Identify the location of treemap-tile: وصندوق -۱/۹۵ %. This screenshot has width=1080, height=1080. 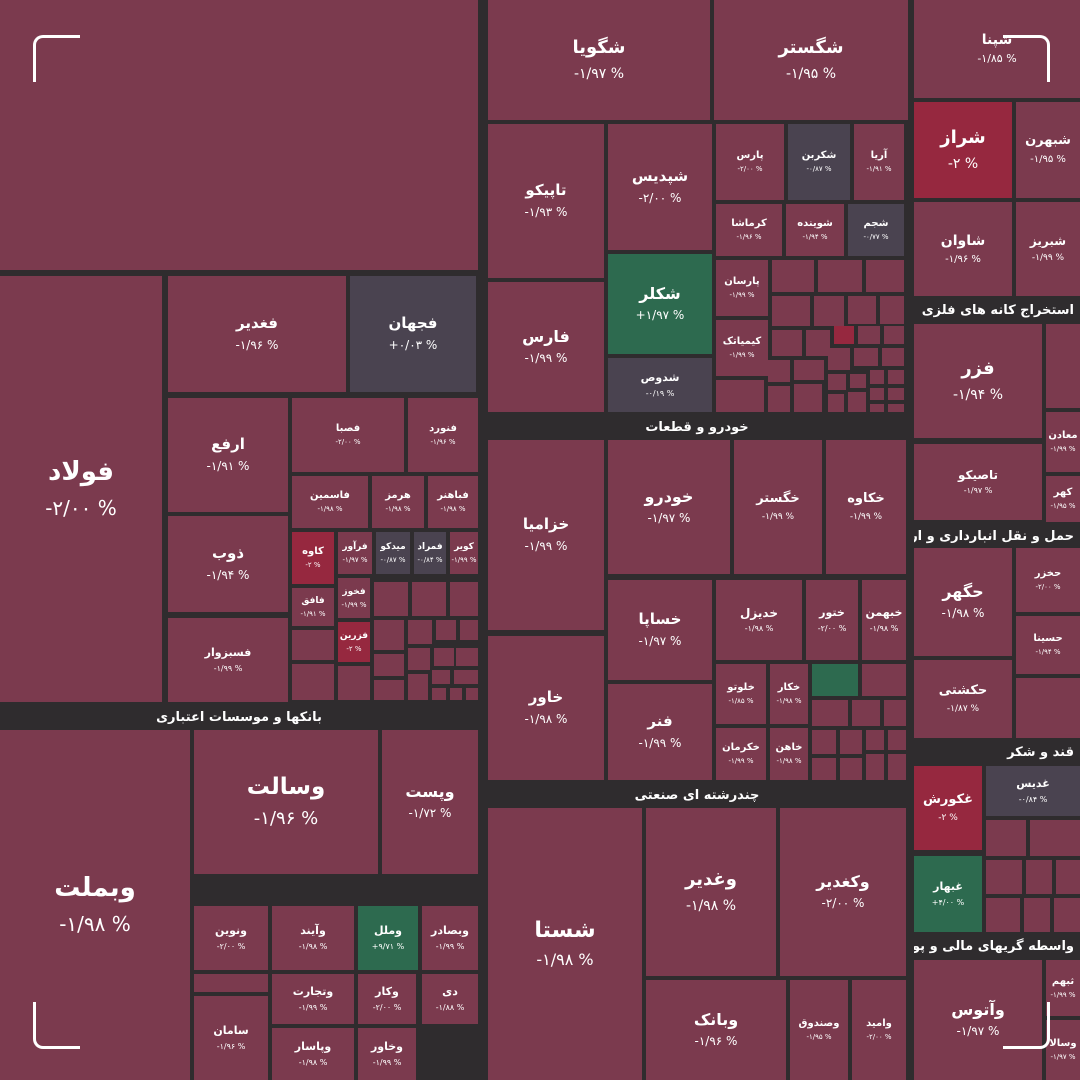
(819, 1030).